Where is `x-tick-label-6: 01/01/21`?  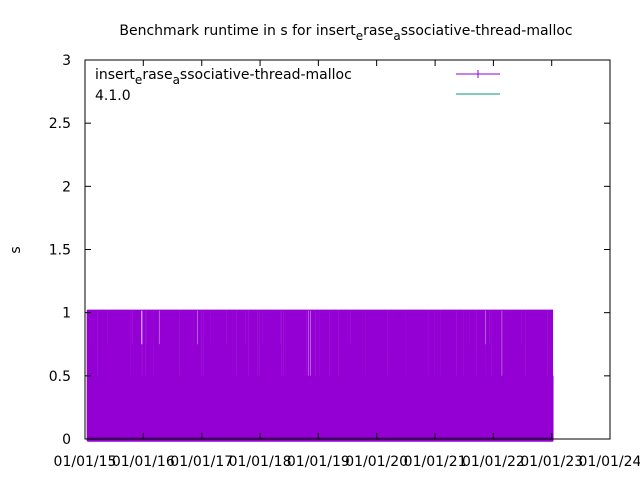 x-tick-label-6: 01/01/21 is located at coordinates (435, 462).